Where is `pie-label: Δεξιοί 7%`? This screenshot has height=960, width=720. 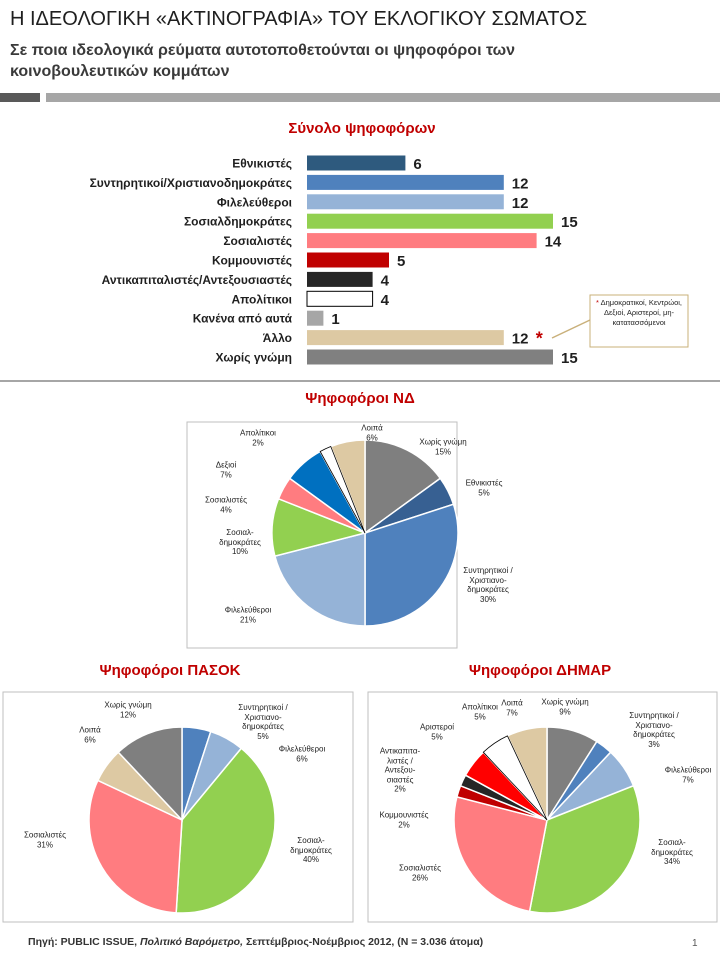
pie-label: Δεξιοί 7% is located at coordinates (226, 470).